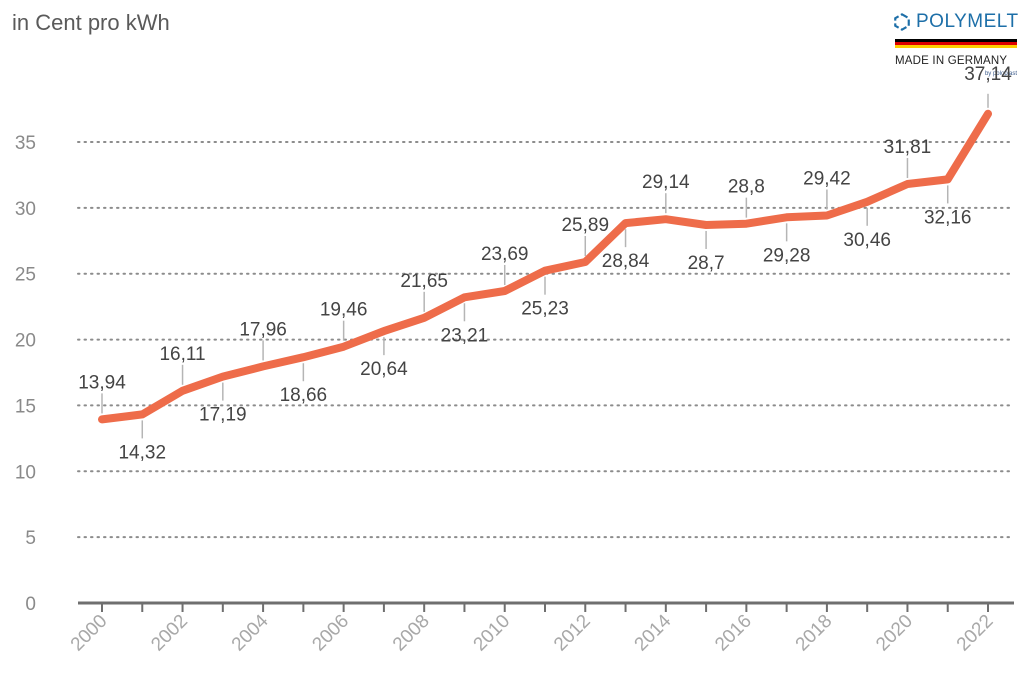  I want to click on data-label: 28,84, so click(626, 261).